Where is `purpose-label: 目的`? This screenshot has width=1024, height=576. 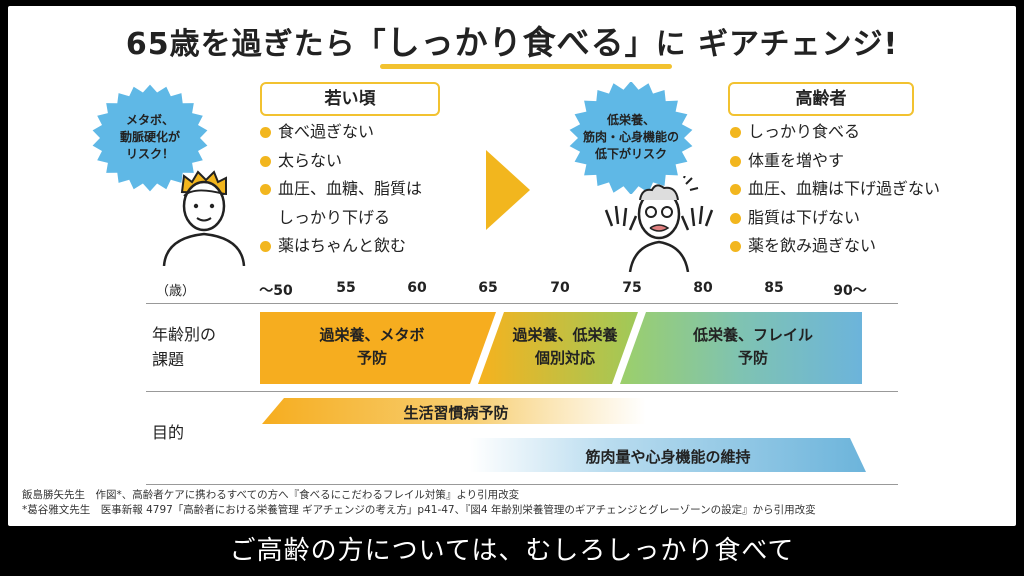 purpose-label: 目的 is located at coordinates (168, 432).